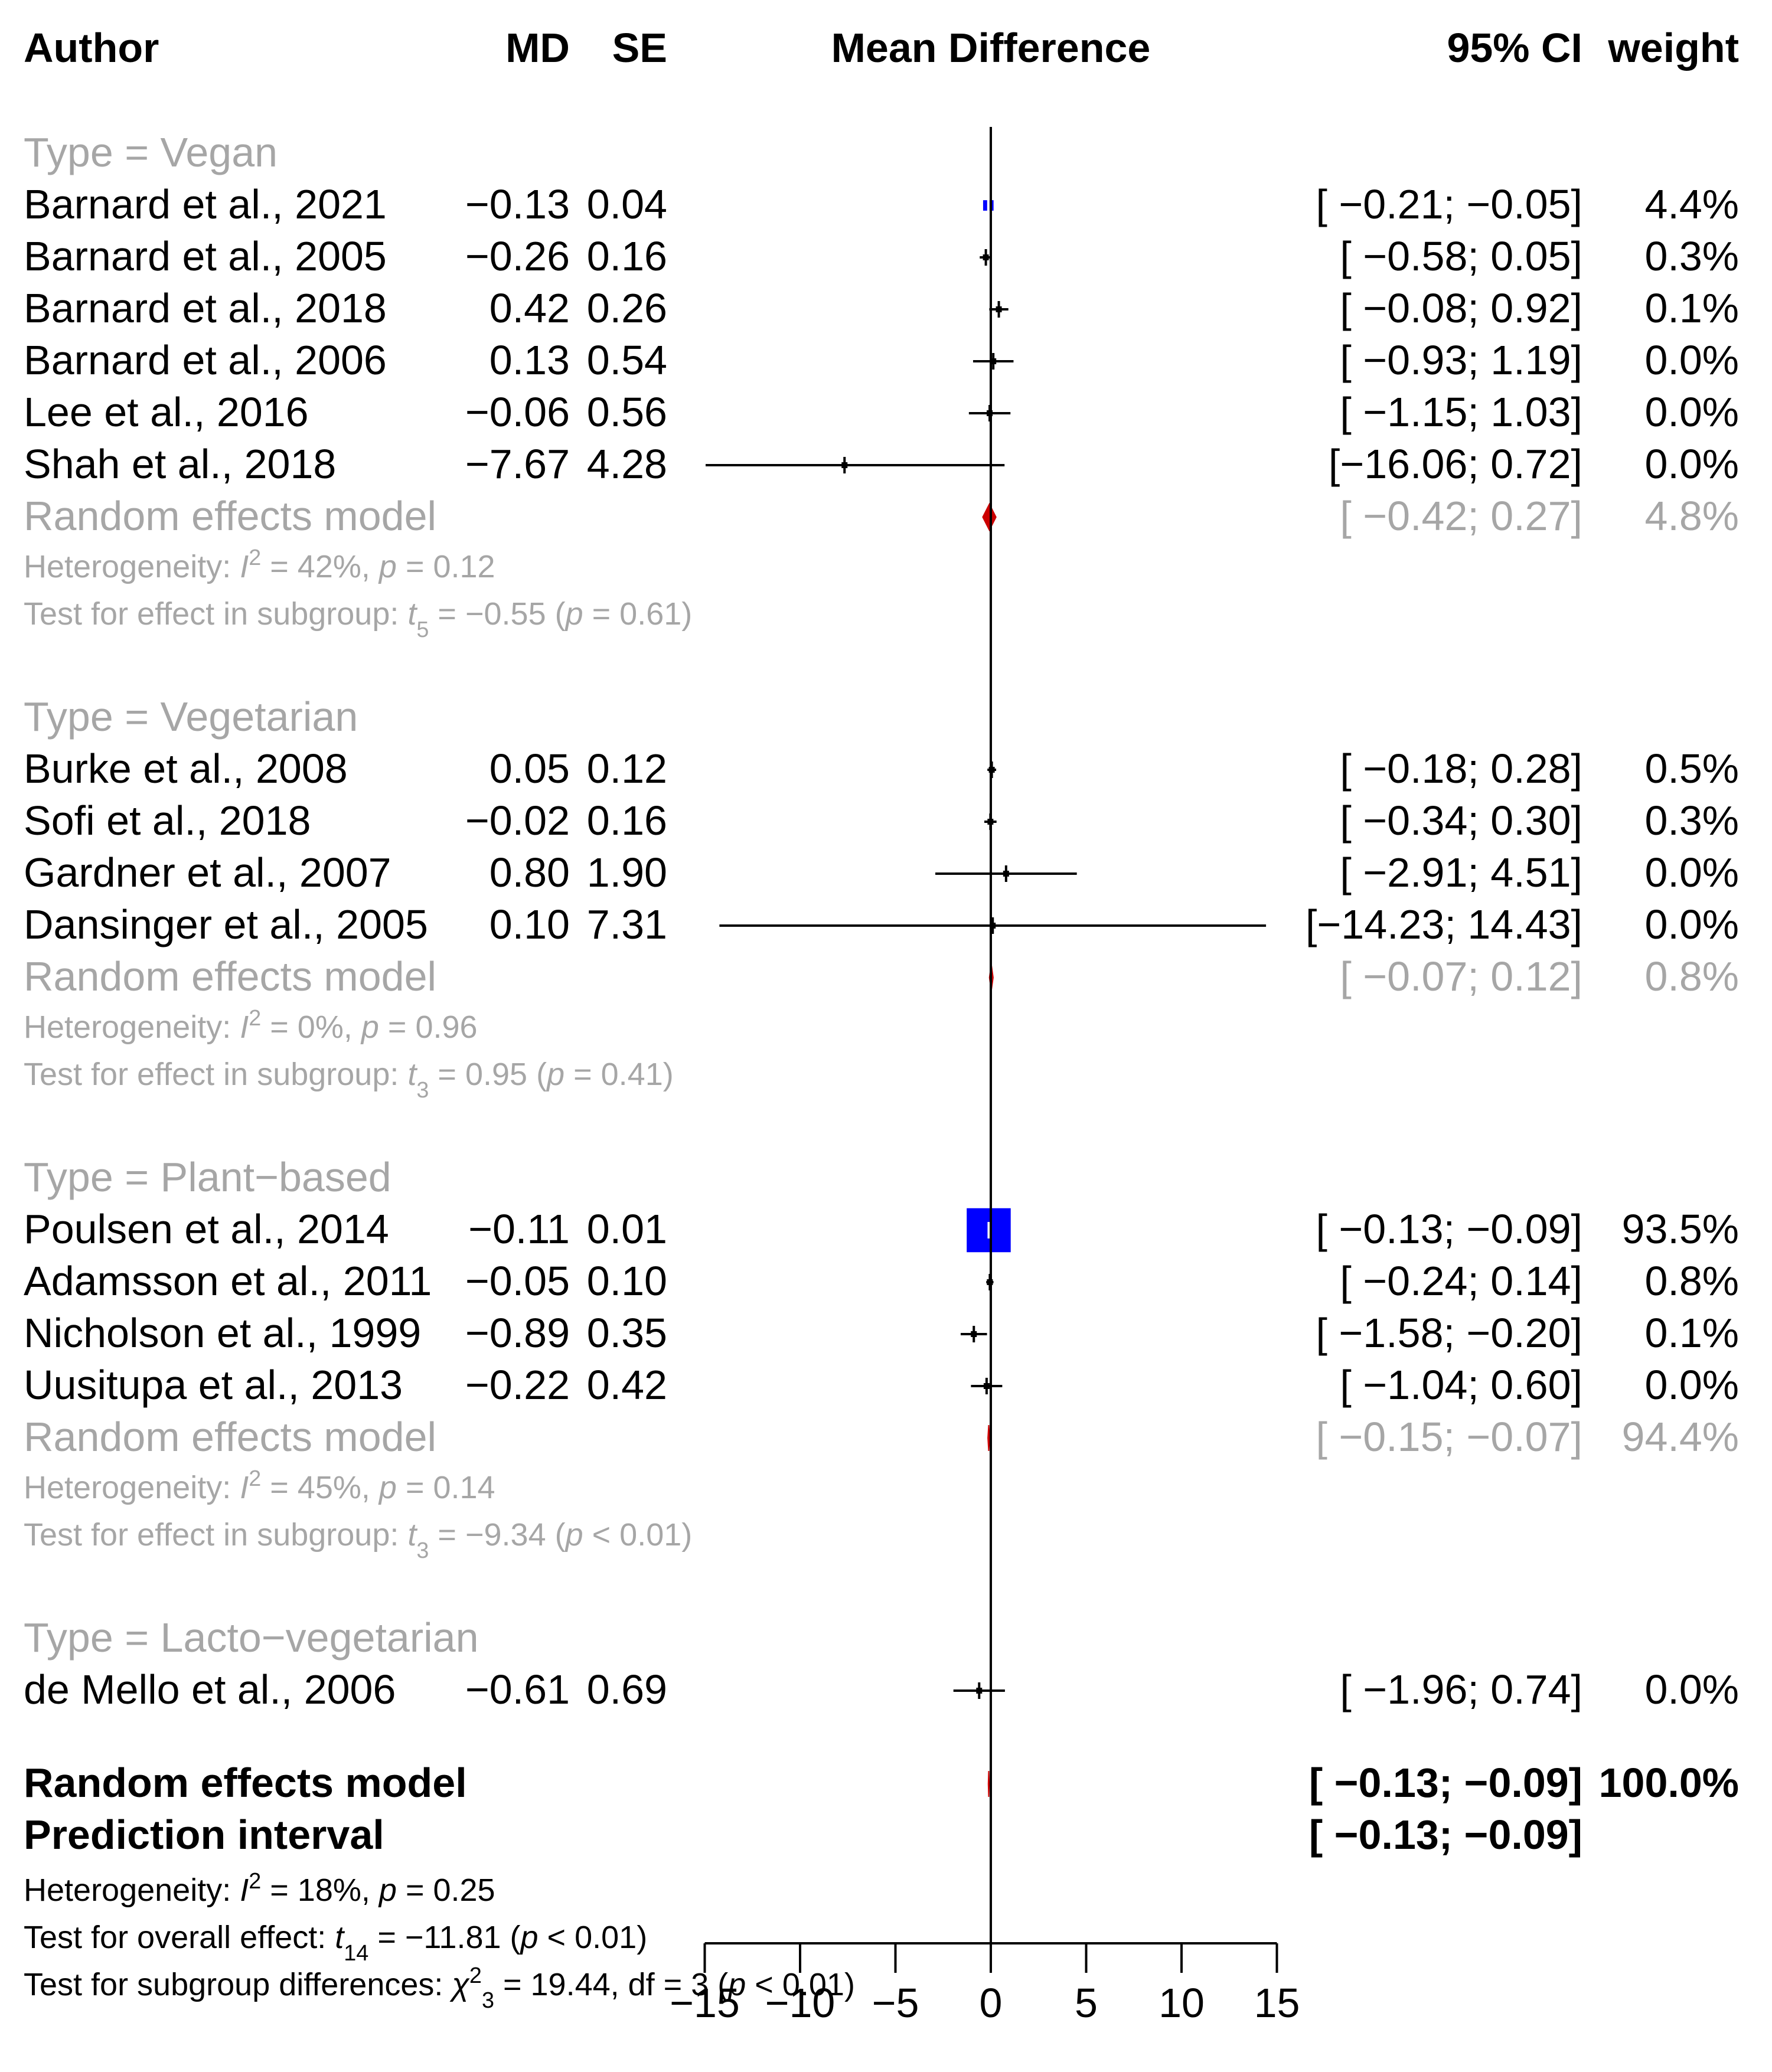  Describe the element at coordinates (627, 1281) in the screenshot. I see `study-se: 0.10` at that location.